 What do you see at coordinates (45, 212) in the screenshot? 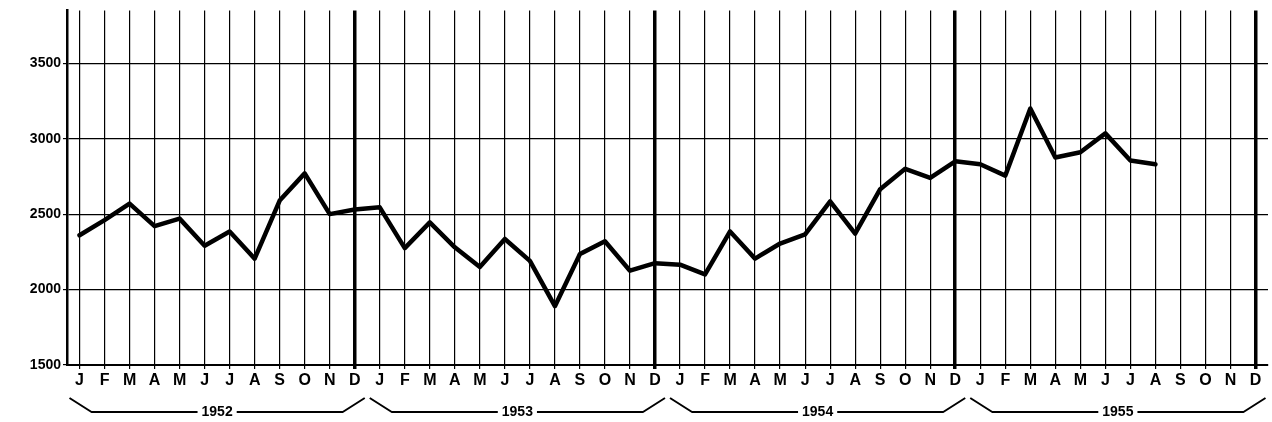
I see `y-tick-label: 2500` at bounding box center [45, 212].